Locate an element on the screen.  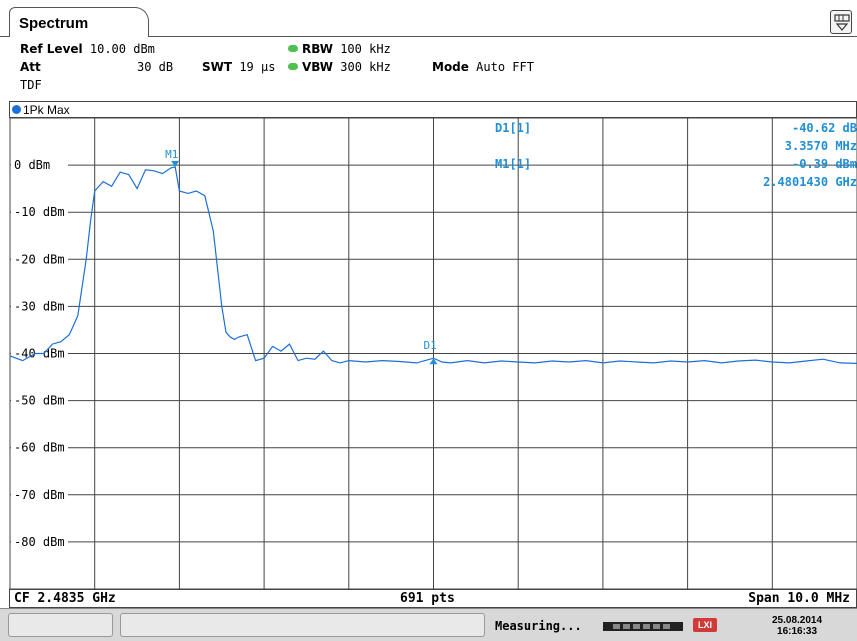
y-tick-label: -10 dBm is located at coordinates (39, 212).